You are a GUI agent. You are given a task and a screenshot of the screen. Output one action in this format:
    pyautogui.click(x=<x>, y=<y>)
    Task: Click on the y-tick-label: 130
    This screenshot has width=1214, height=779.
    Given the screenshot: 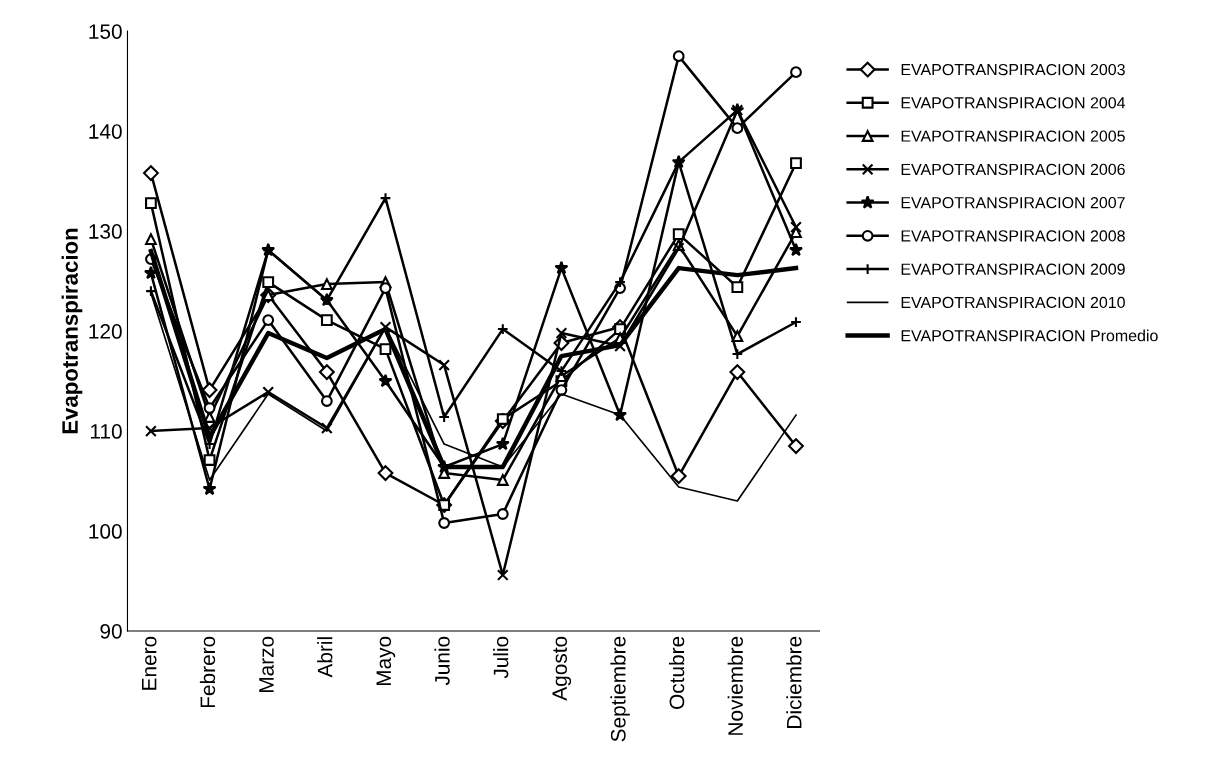 What is the action you would take?
    pyautogui.click(x=105, y=231)
    